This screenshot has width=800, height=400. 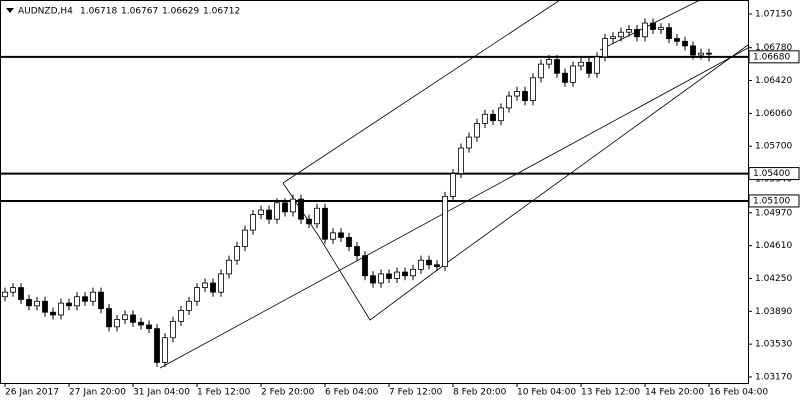 I want to click on y-tick-label: 1.04610, so click(x=773, y=246).